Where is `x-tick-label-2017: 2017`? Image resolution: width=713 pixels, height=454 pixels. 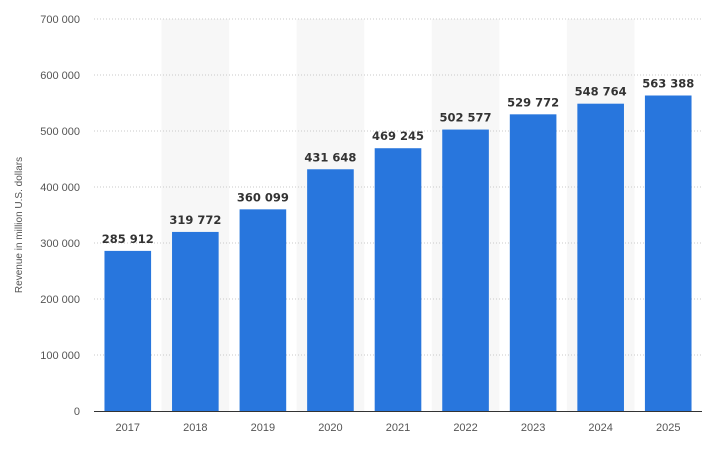 x-tick-label-2017: 2017 is located at coordinates (128, 428).